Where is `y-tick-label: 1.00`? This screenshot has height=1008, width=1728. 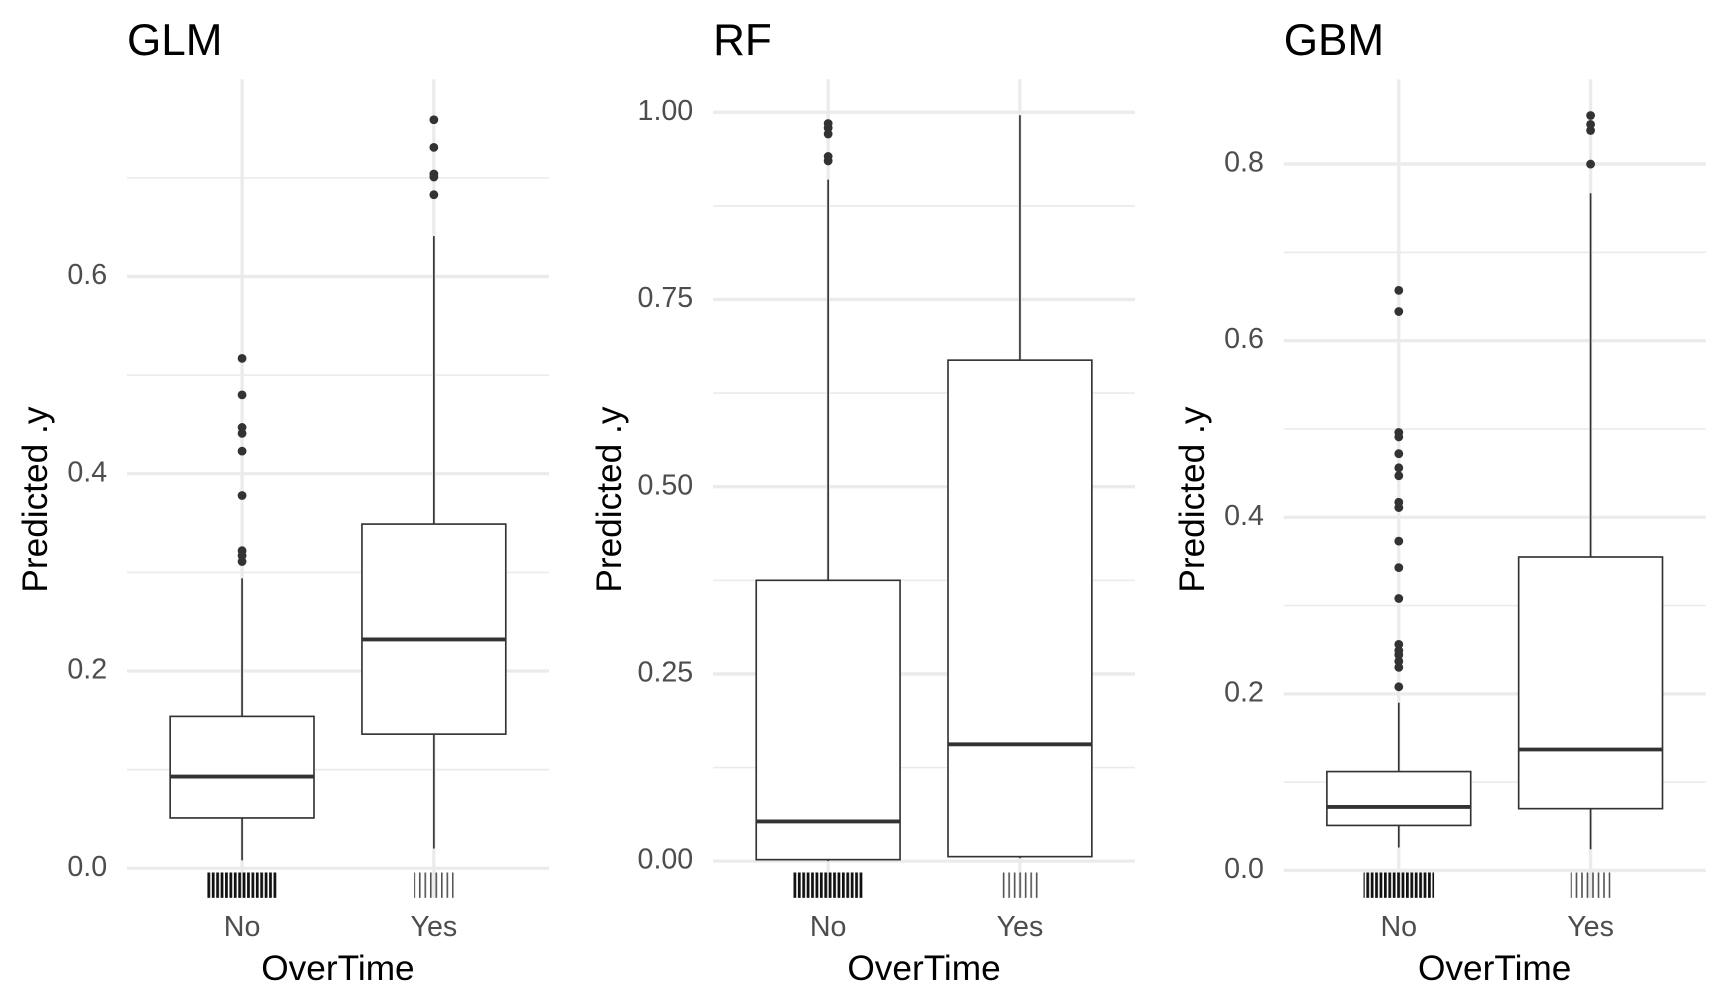 y-tick-label: 1.00 is located at coordinates (666, 111).